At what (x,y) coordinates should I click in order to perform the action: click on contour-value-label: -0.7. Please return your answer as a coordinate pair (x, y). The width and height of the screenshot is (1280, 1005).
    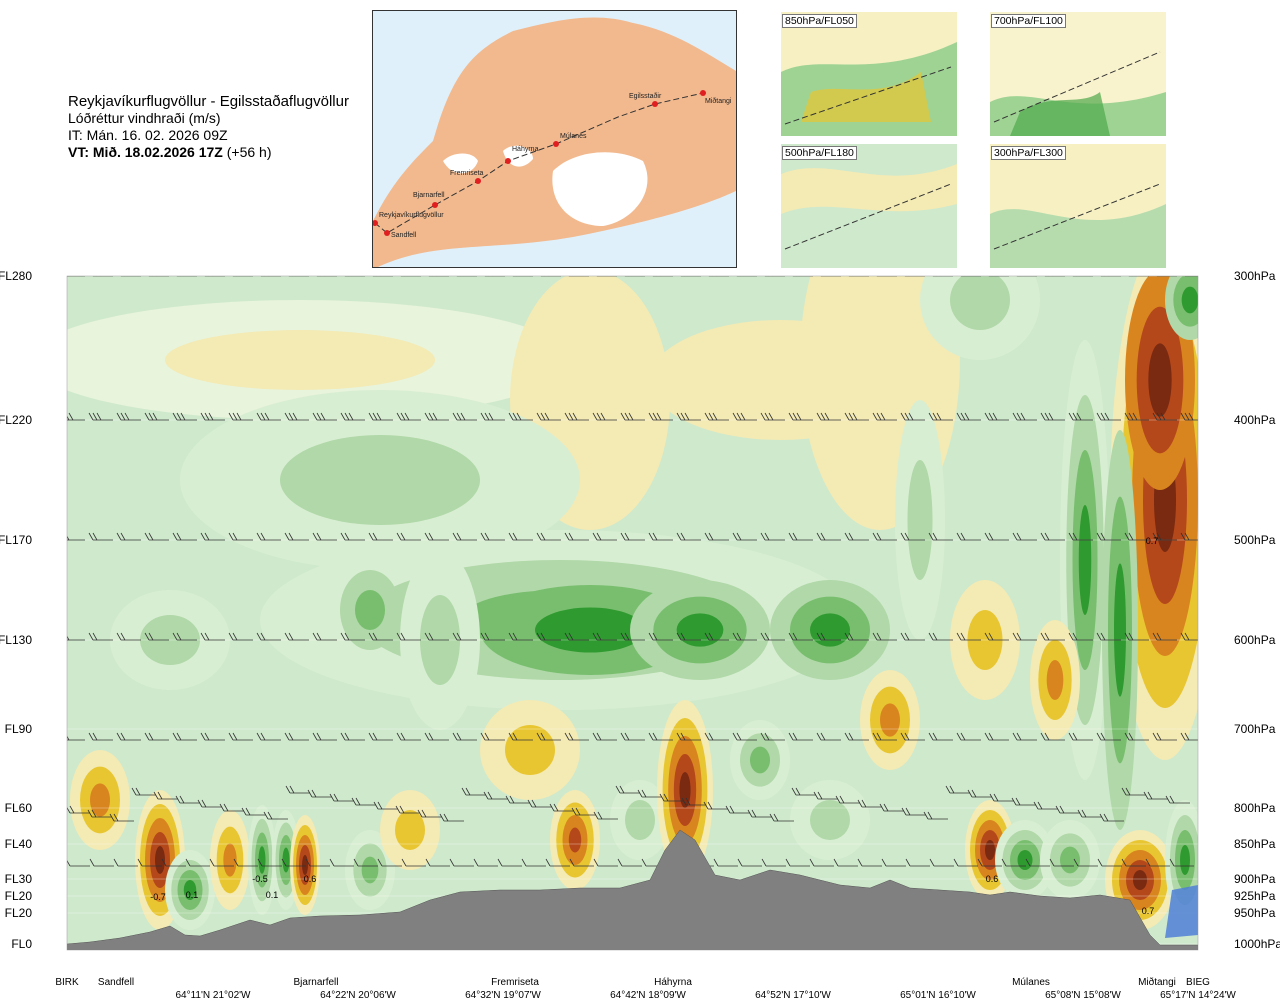
    Looking at the image, I should click on (158, 897).